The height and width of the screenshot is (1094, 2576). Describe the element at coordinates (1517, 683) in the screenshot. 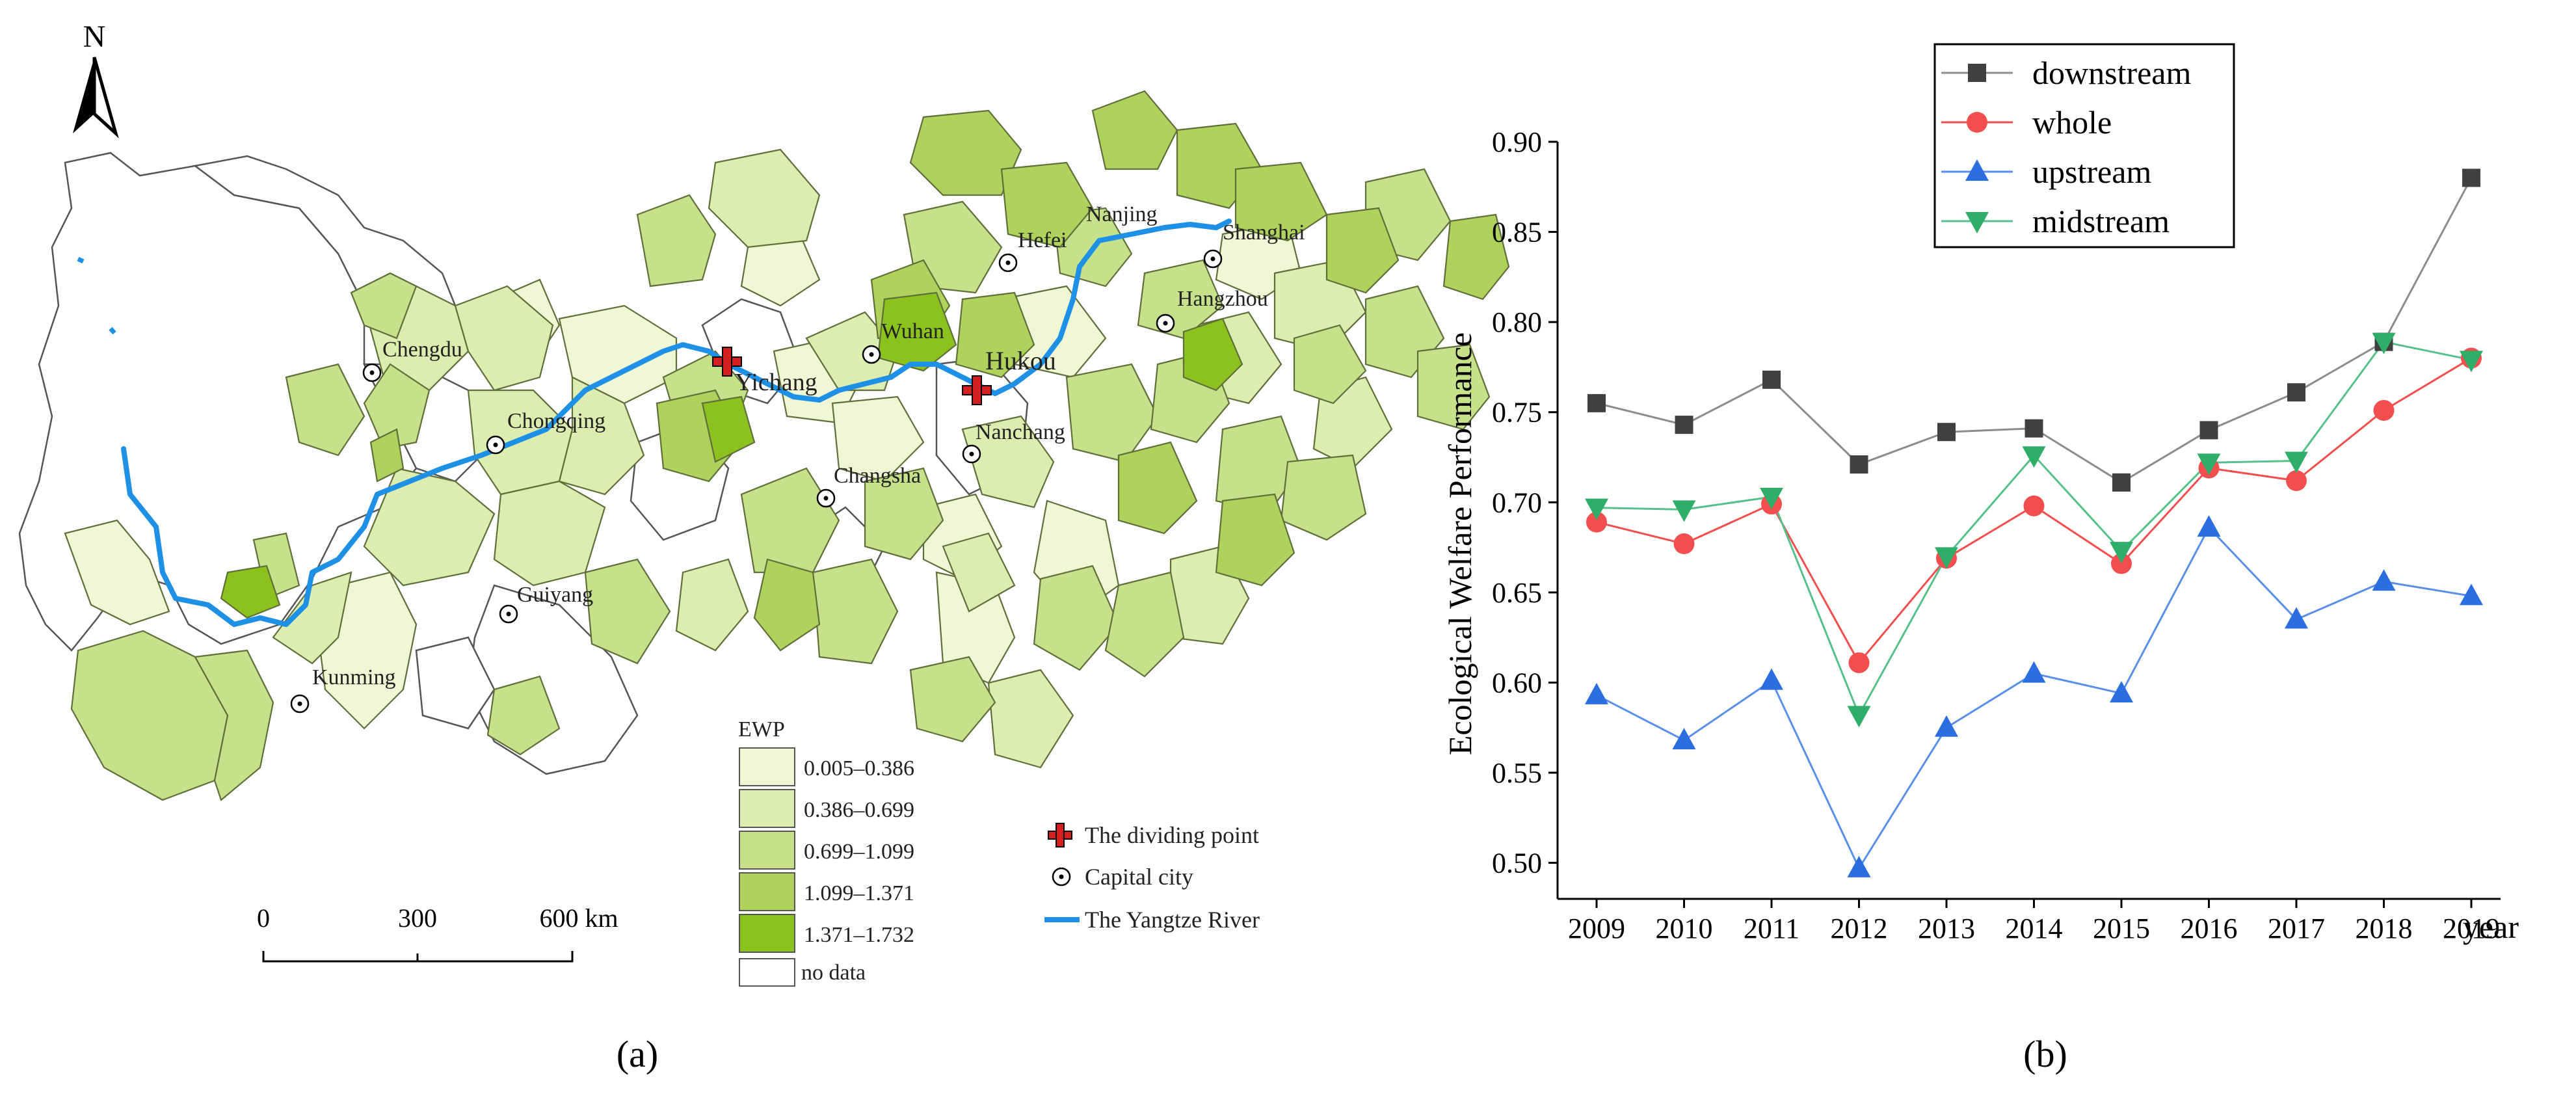

I see `y-tick-label: 0.60` at that location.